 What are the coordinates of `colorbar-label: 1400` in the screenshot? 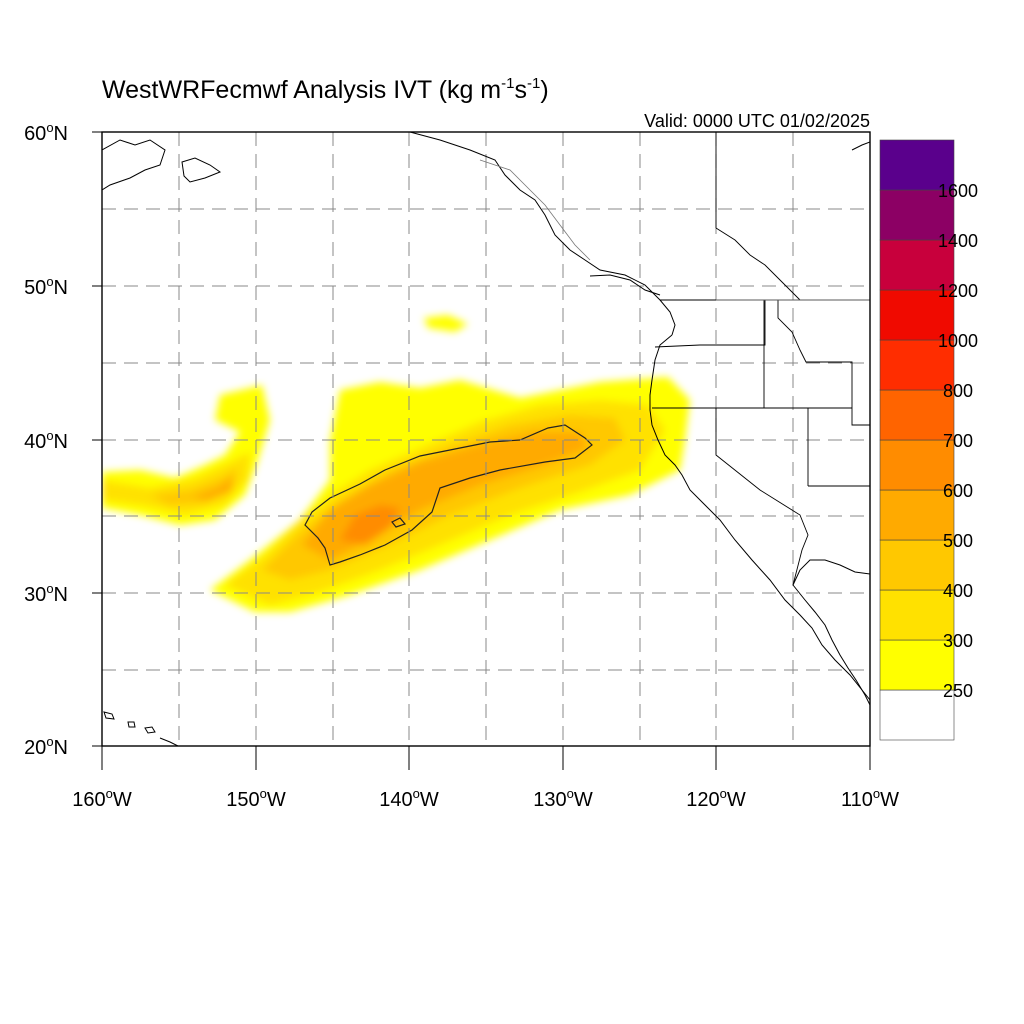 It's located at (958, 241).